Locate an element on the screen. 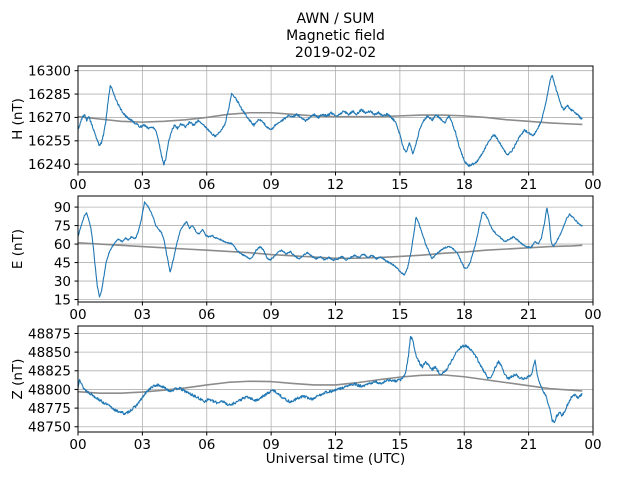 This screenshot has width=640, height=480. observed-line is located at coordinates (330, 379).